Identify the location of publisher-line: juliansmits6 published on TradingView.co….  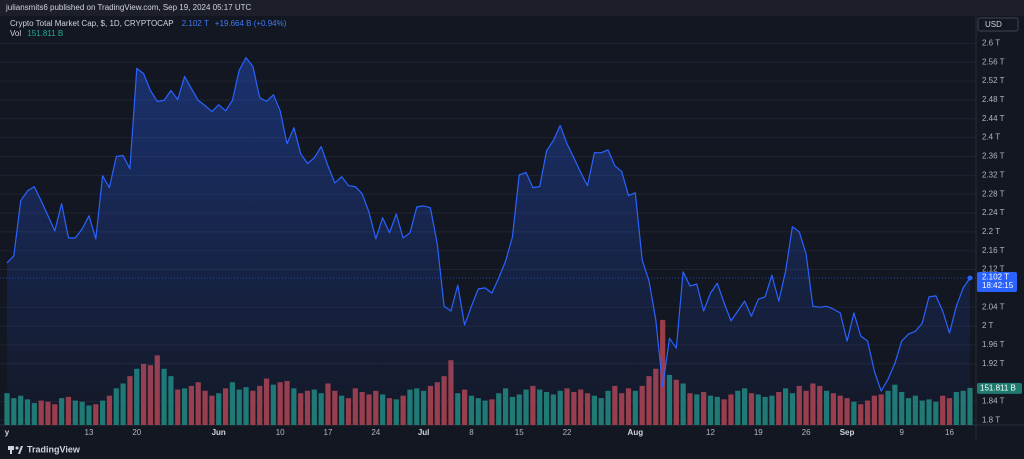
(128, 7).